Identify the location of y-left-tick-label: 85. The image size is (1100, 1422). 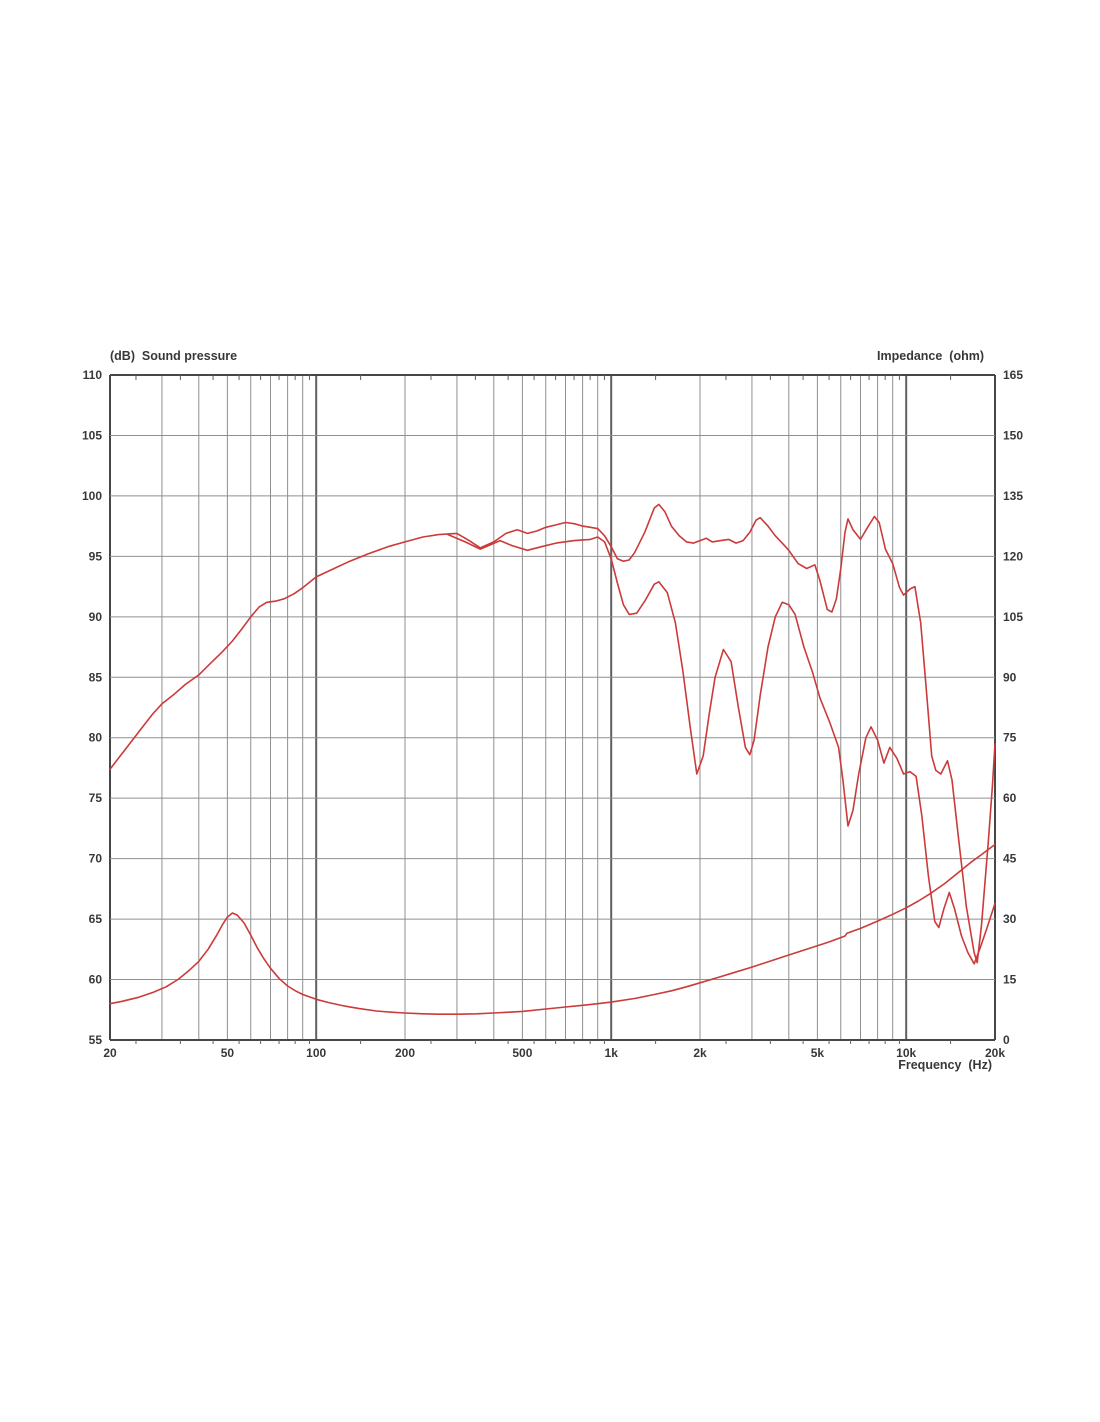
(96, 677).